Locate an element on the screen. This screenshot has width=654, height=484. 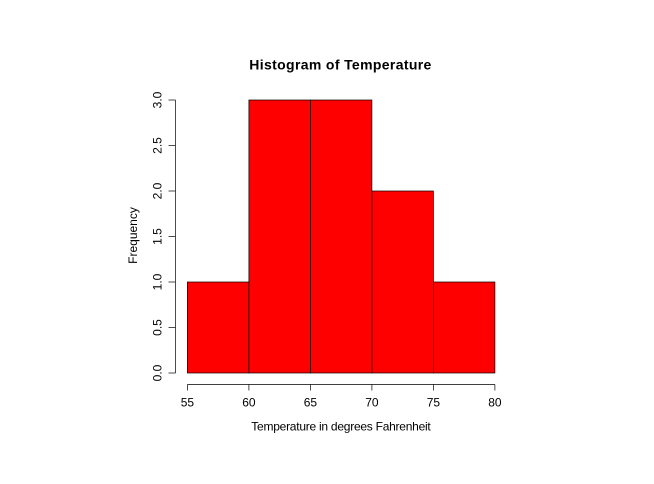
svg-text: Frequency is located at coordinates (133, 235).